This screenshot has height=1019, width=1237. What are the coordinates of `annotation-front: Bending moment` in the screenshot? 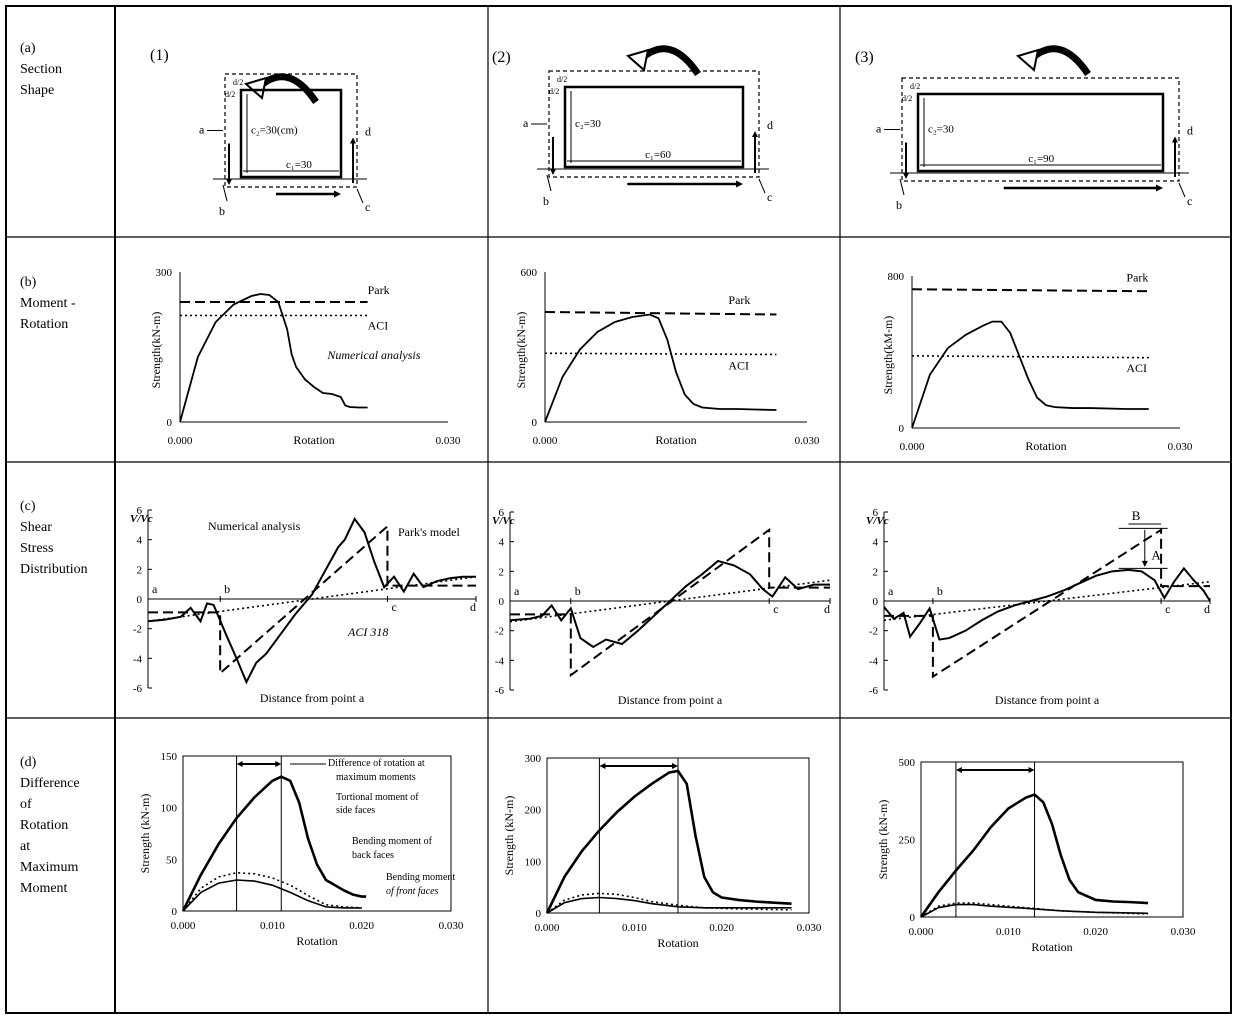 It's located at (420, 877).